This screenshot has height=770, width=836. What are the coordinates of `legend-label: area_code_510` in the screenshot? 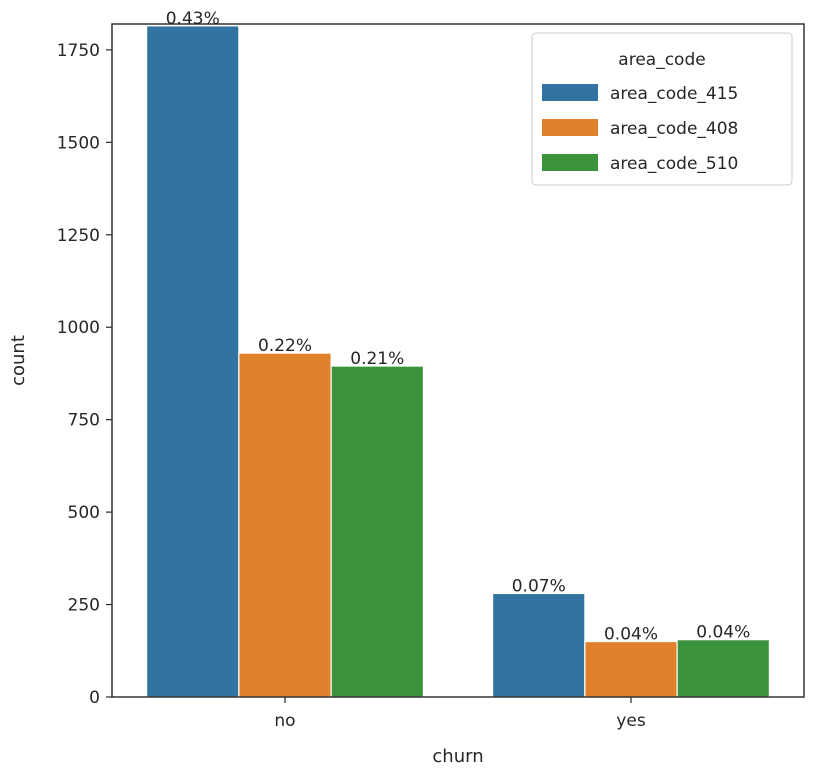 It's located at (674, 164).